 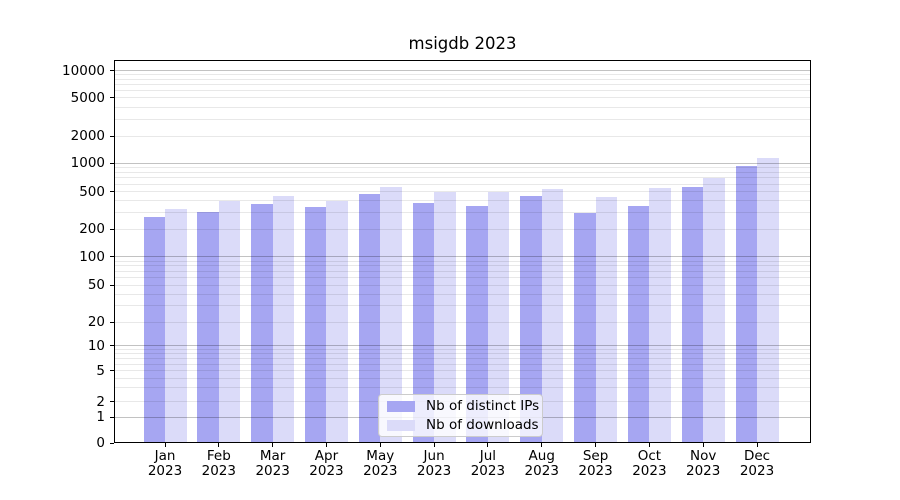 What do you see at coordinates (326, 445) in the screenshot?
I see `x-tick-mark-apr` at bounding box center [326, 445].